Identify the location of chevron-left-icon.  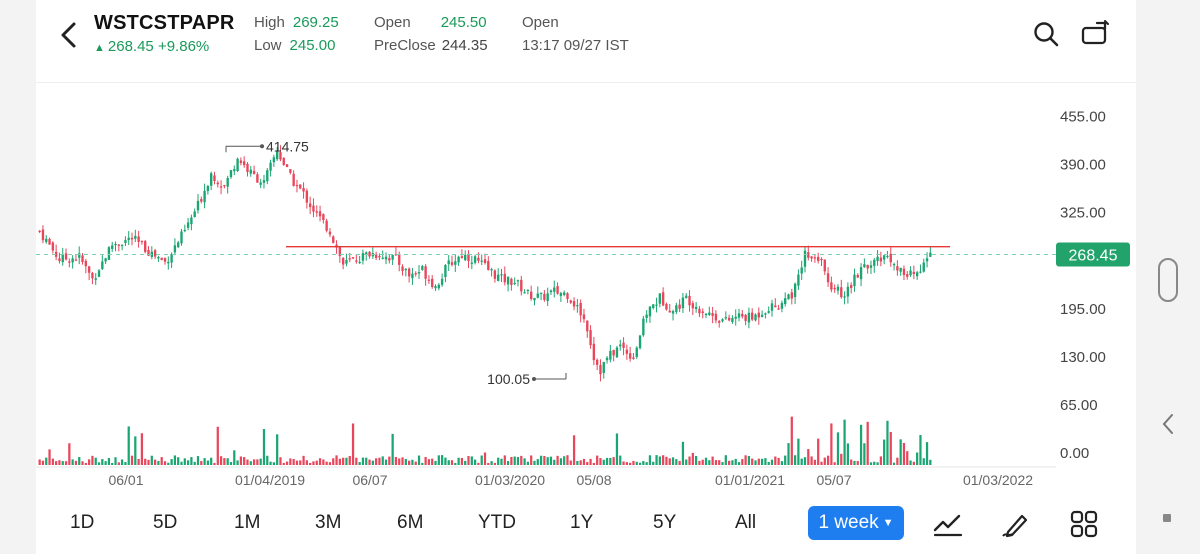
(69, 35).